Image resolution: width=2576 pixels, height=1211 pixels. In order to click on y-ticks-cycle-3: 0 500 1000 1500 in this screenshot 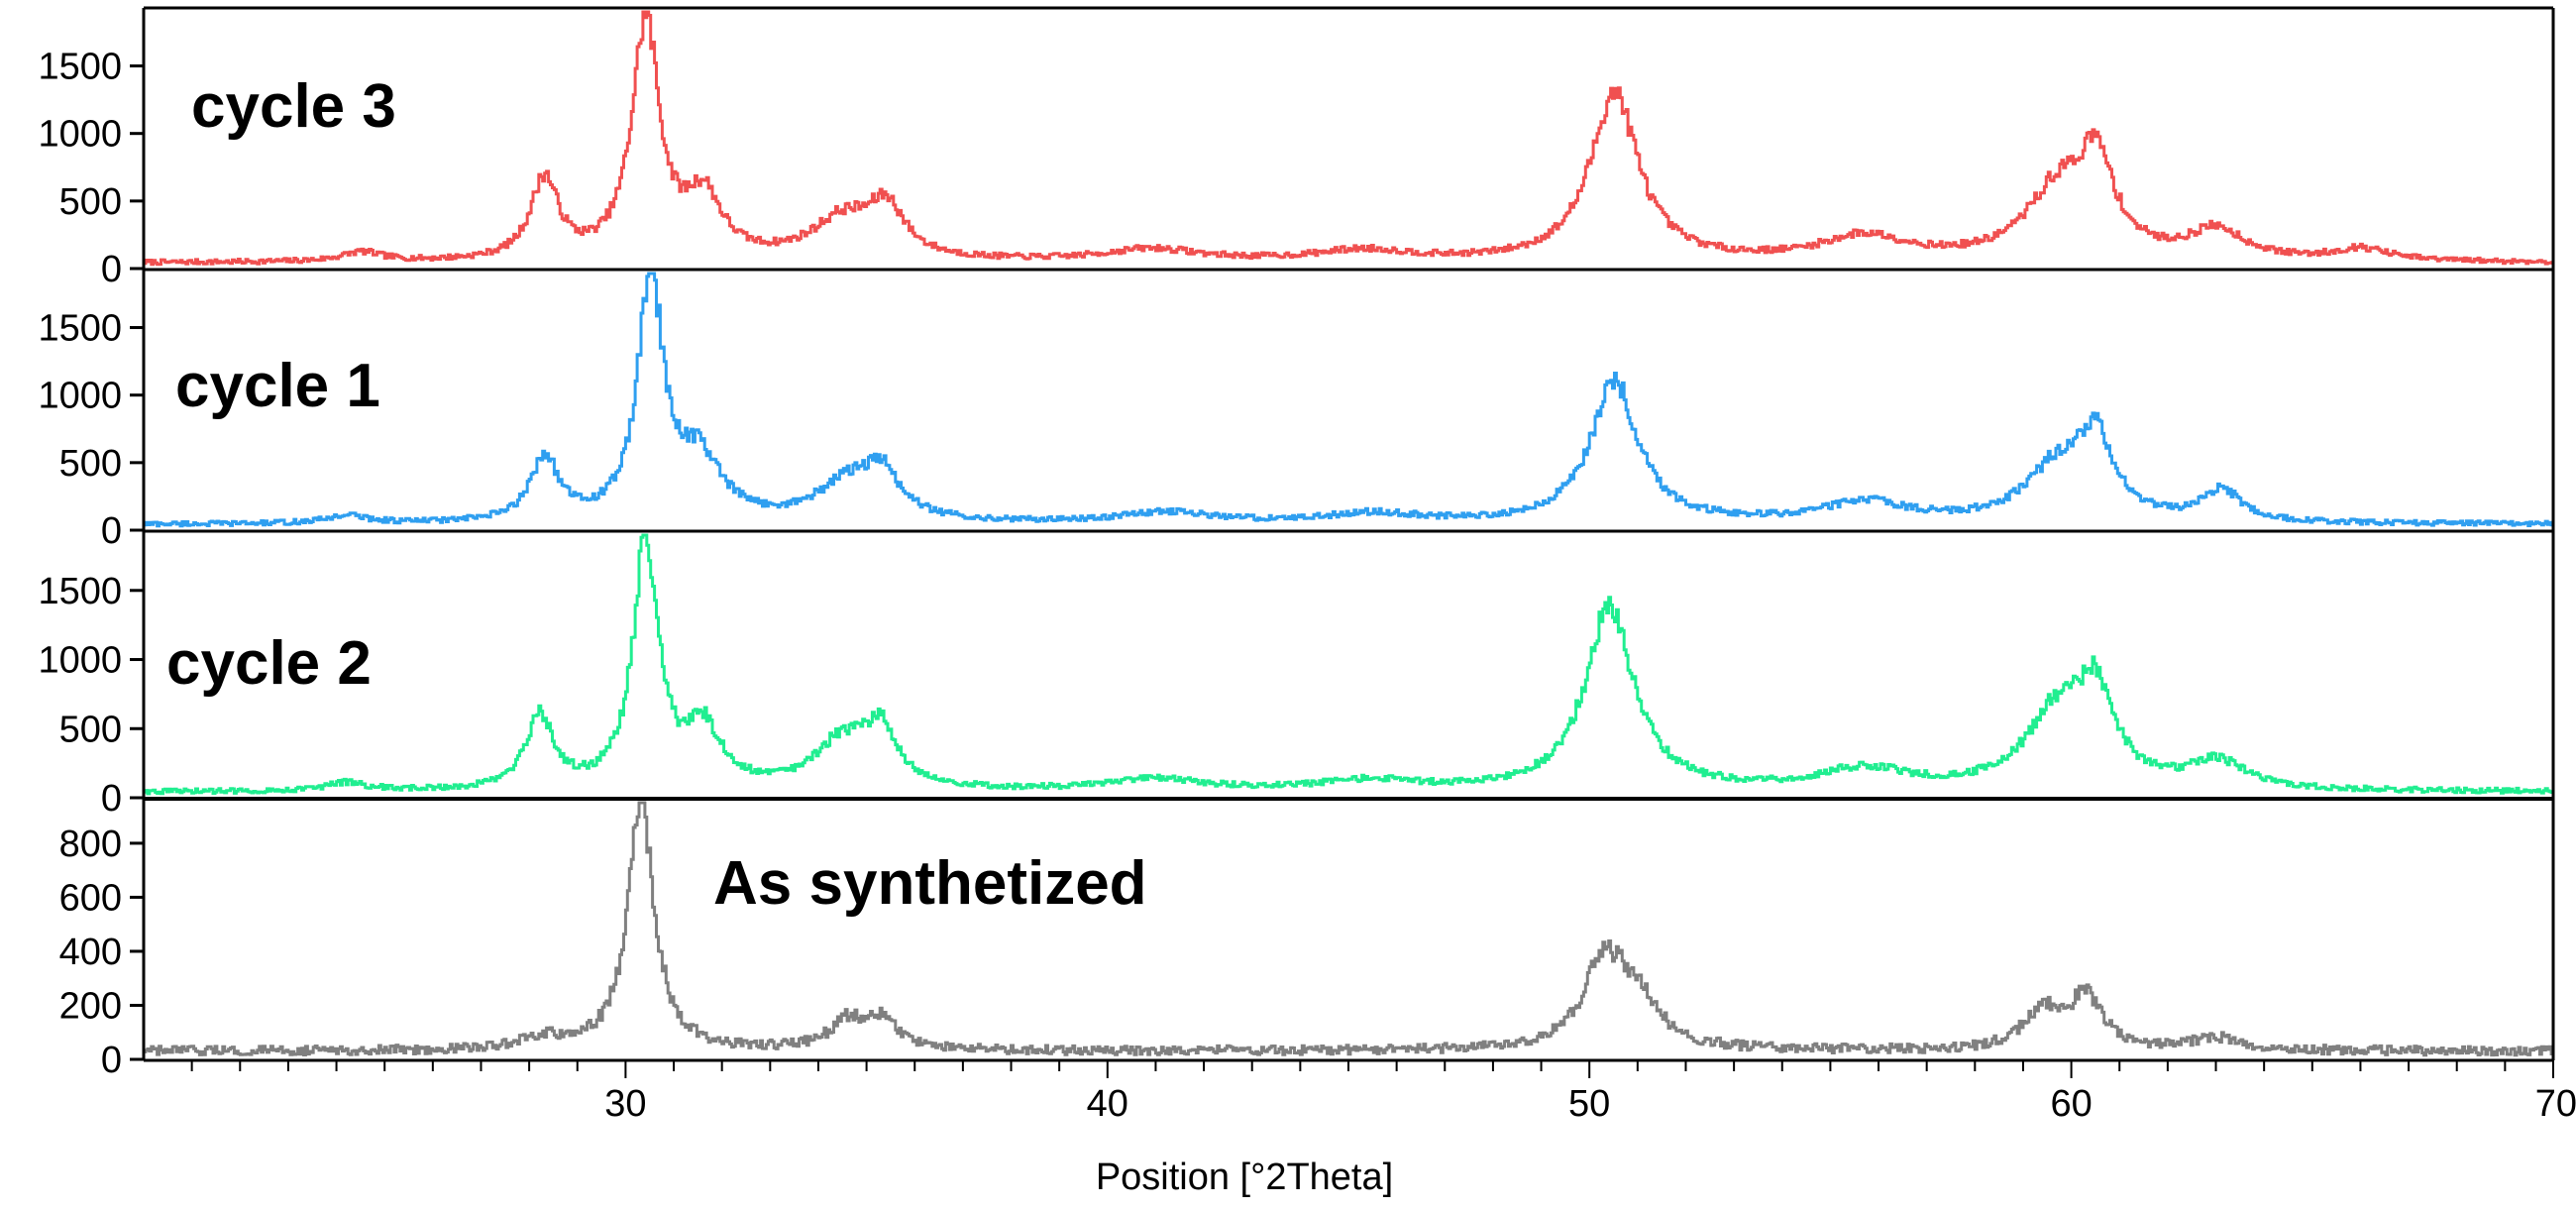, I will do `click(91, 168)`.